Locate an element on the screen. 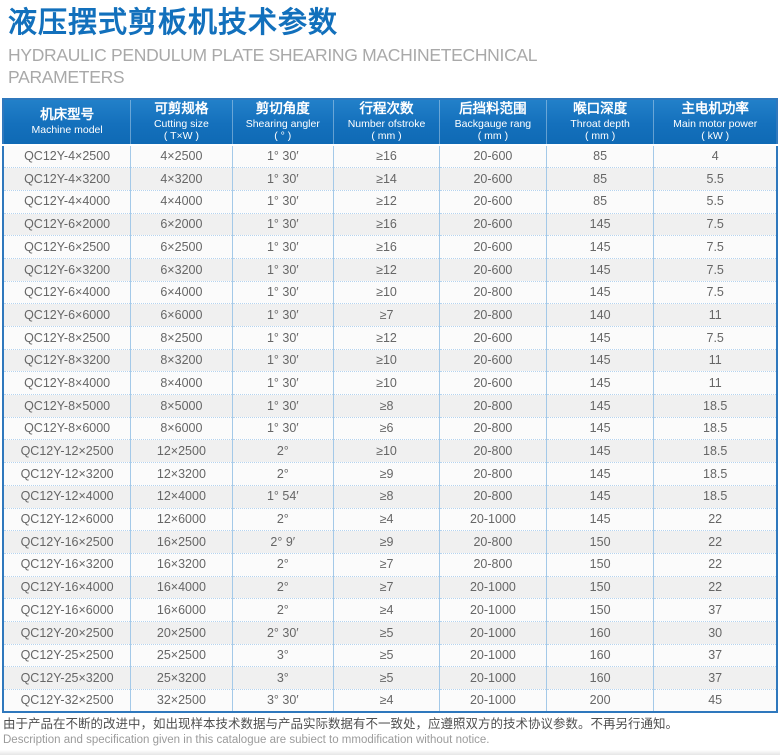 The height and width of the screenshot is (755, 780). table-row: QC12Y-16×2500 16×2500 2° 9′ ≥9 20-800 150 22 is located at coordinates (390, 542).